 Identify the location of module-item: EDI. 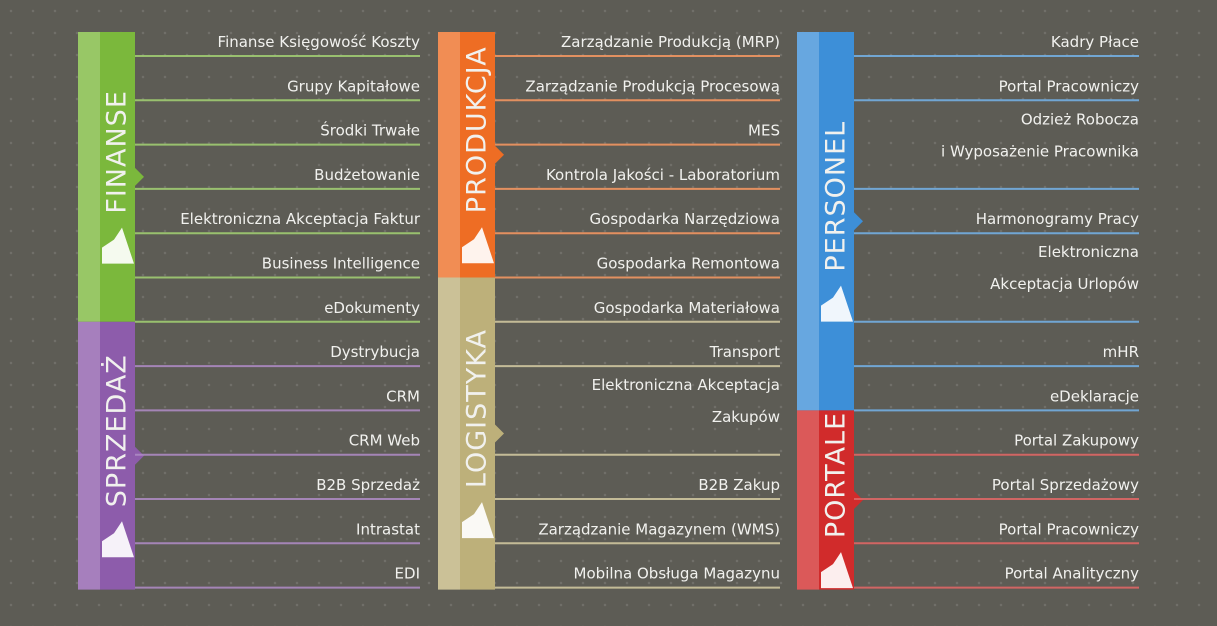
(407, 574).